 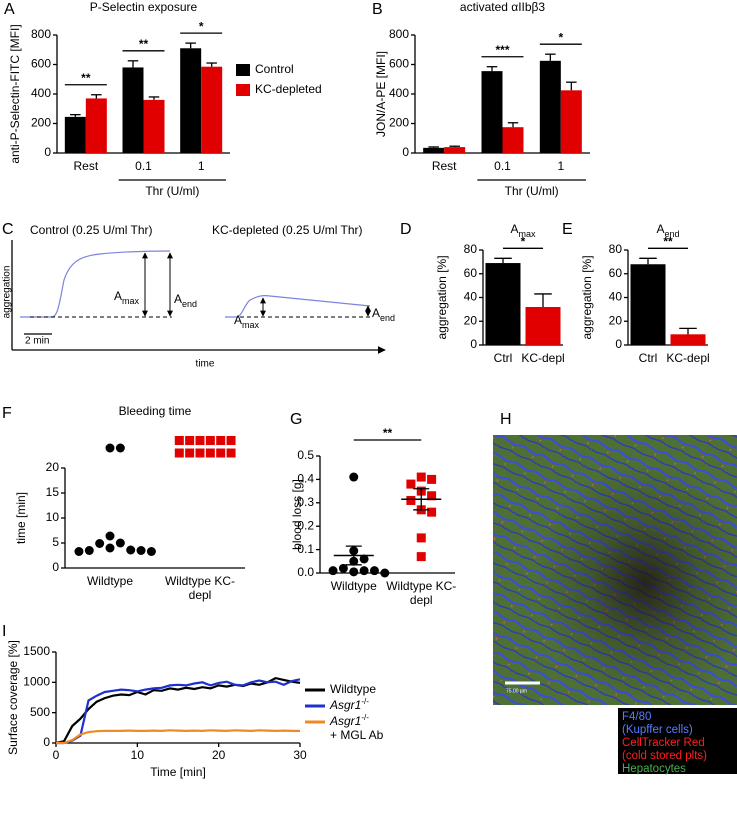 What do you see at coordinates (53, 492) in the screenshot?
I see `y-tick-label: 15` at bounding box center [53, 492].